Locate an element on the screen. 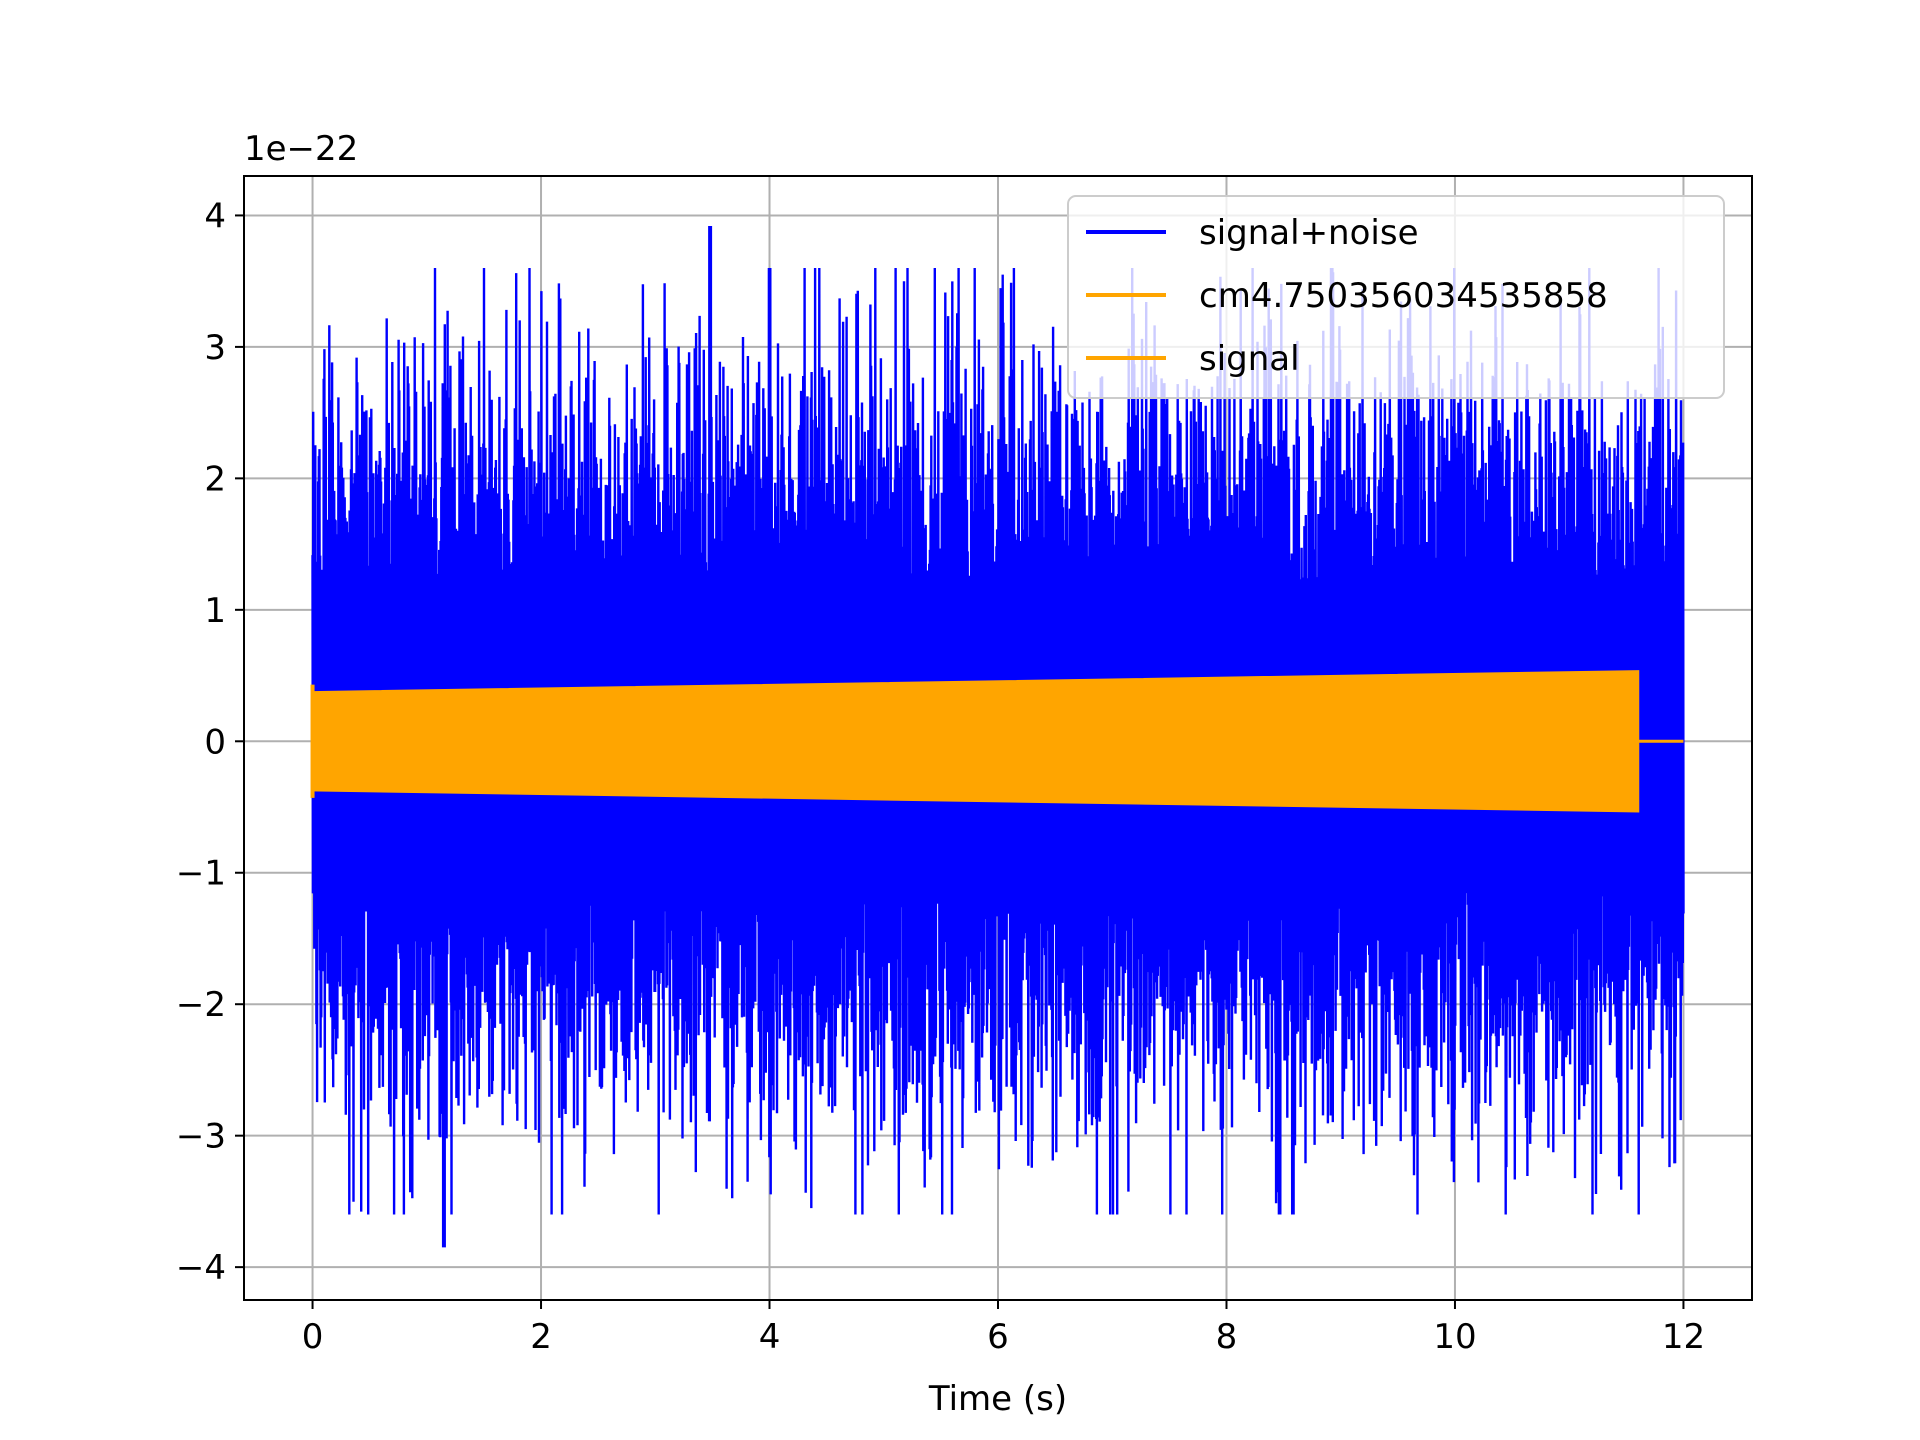 The width and height of the screenshot is (1920, 1440). y-tick-label: 2 is located at coordinates (215, 479).